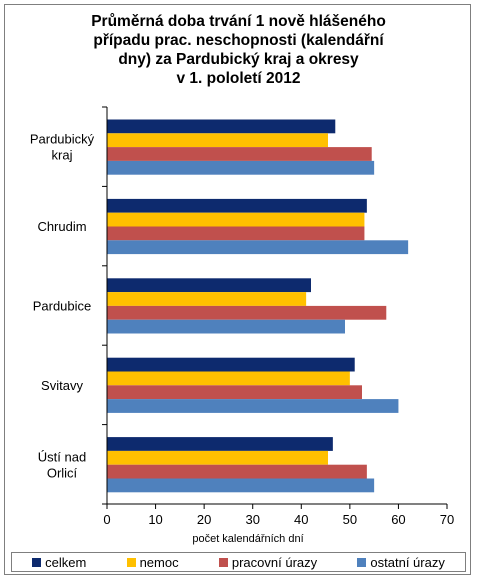 The image size is (477, 580). What do you see at coordinates (66, 562) in the screenshot?
I see `legend-label: celkem` at bounding box center [66, 562].